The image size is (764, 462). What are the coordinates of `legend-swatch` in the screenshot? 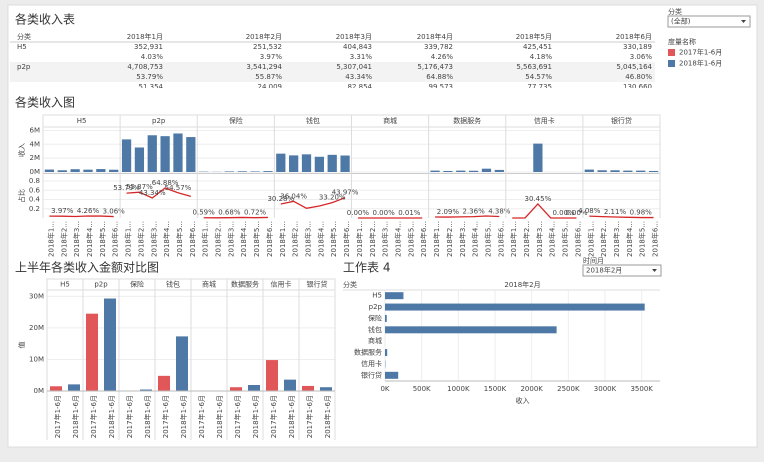 It's located at (671, 63).